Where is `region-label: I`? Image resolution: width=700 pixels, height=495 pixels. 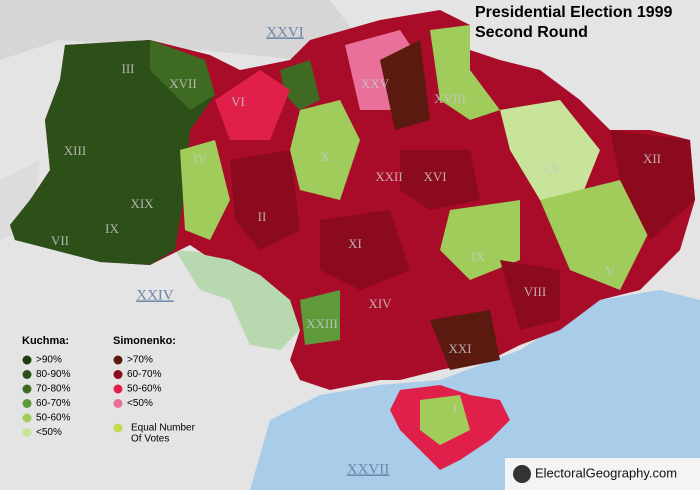 region-label: I is located at coordinates (455, 408).